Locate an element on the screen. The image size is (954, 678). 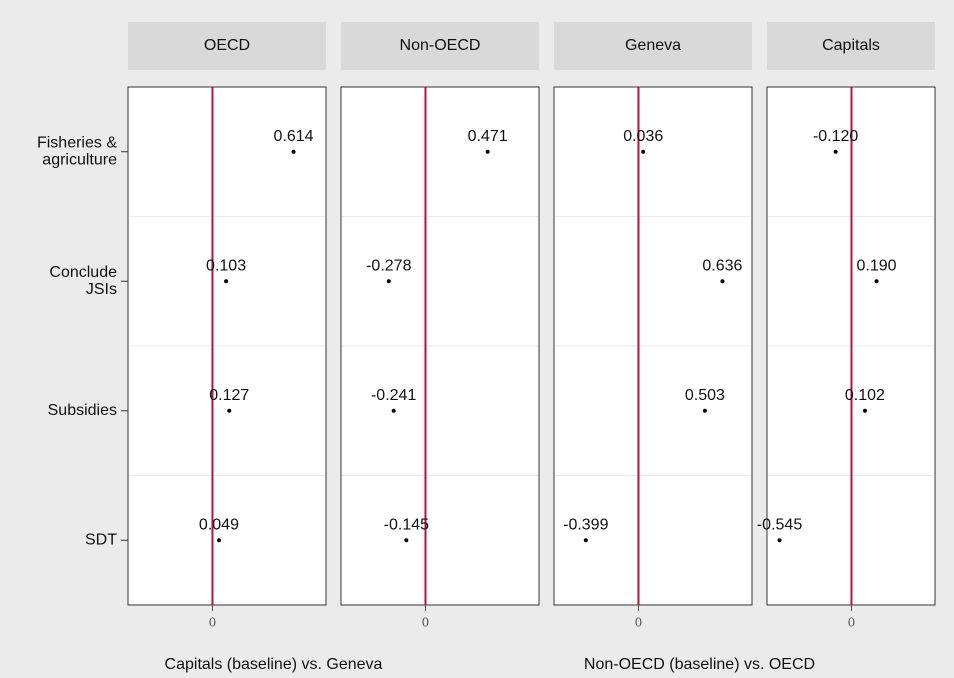
axis-label: Non-OECD (baseline) vs. OECD is located at coordinates (699, 664).